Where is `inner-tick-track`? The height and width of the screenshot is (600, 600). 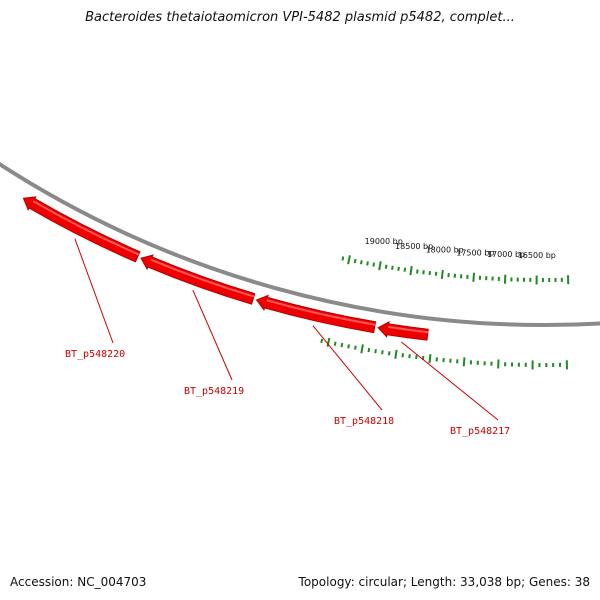
inner-tick-track is located at coordinates (444, 353).